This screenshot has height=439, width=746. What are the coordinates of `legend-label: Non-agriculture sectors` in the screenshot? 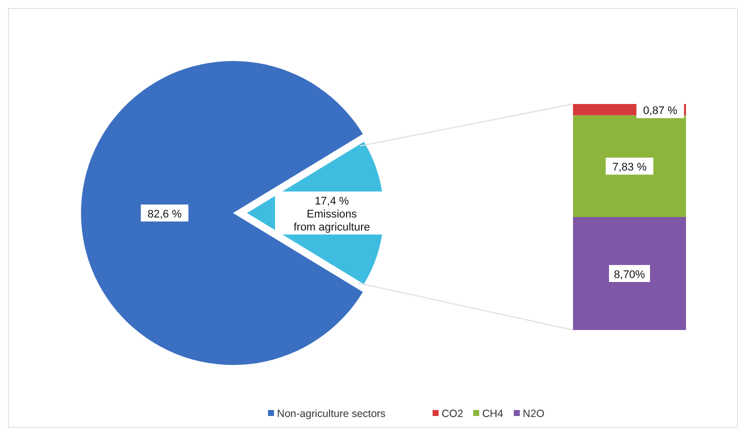 It's located at (331, 414).